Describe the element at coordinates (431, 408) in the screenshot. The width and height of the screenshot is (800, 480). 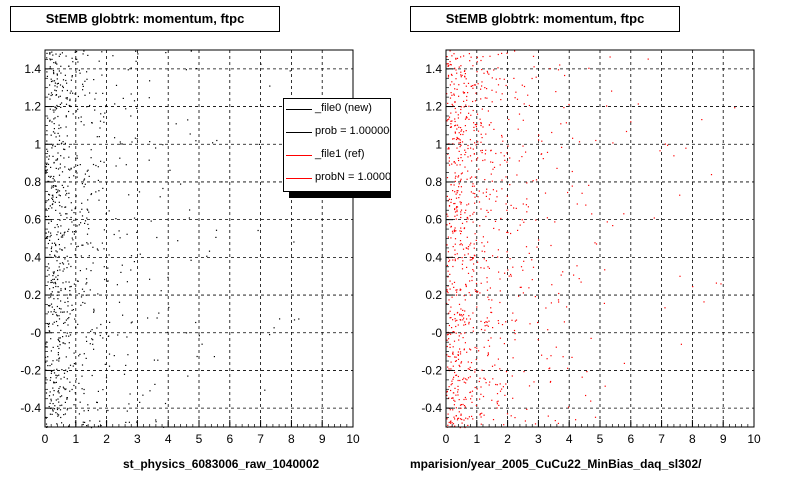
I see `y-tick-label: -0.4` at that location.